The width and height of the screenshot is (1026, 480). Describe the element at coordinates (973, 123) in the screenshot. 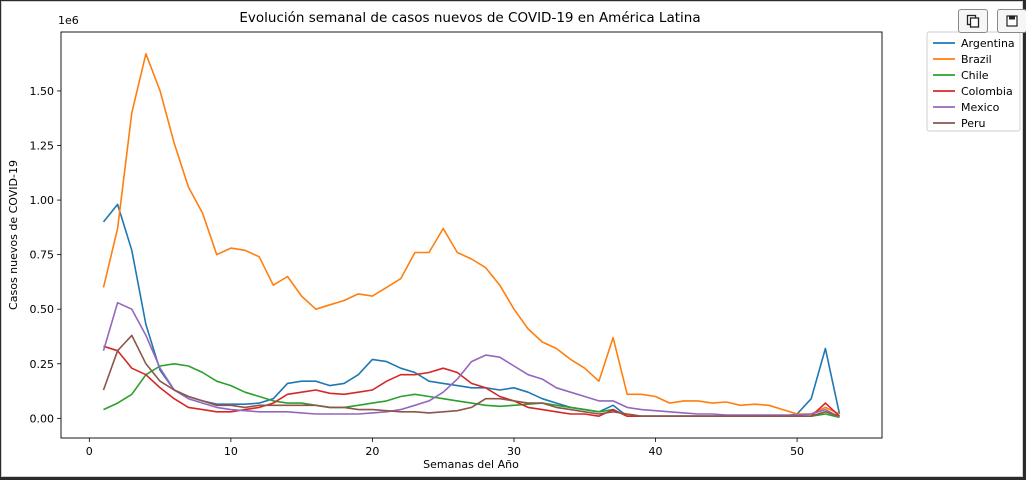

I see `legend-label: Peru` at that location.